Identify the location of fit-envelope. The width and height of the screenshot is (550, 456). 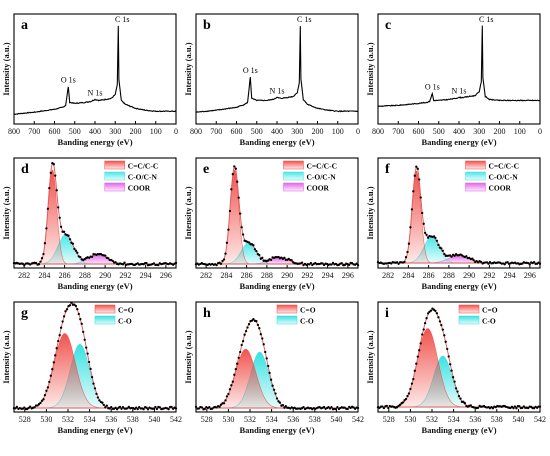
(277, 364).